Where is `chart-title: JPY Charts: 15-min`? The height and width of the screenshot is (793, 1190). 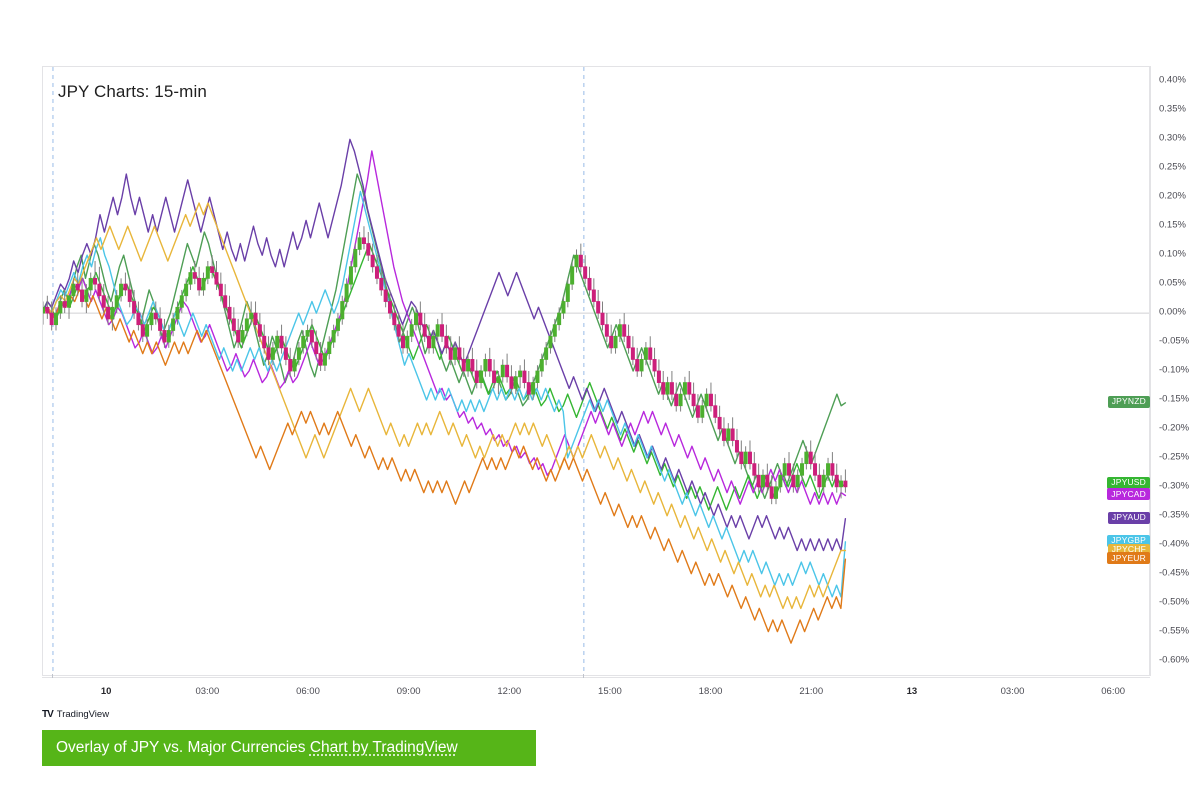
chart-title: JPY Charts: 15-min is located at coordinates (132, 91).